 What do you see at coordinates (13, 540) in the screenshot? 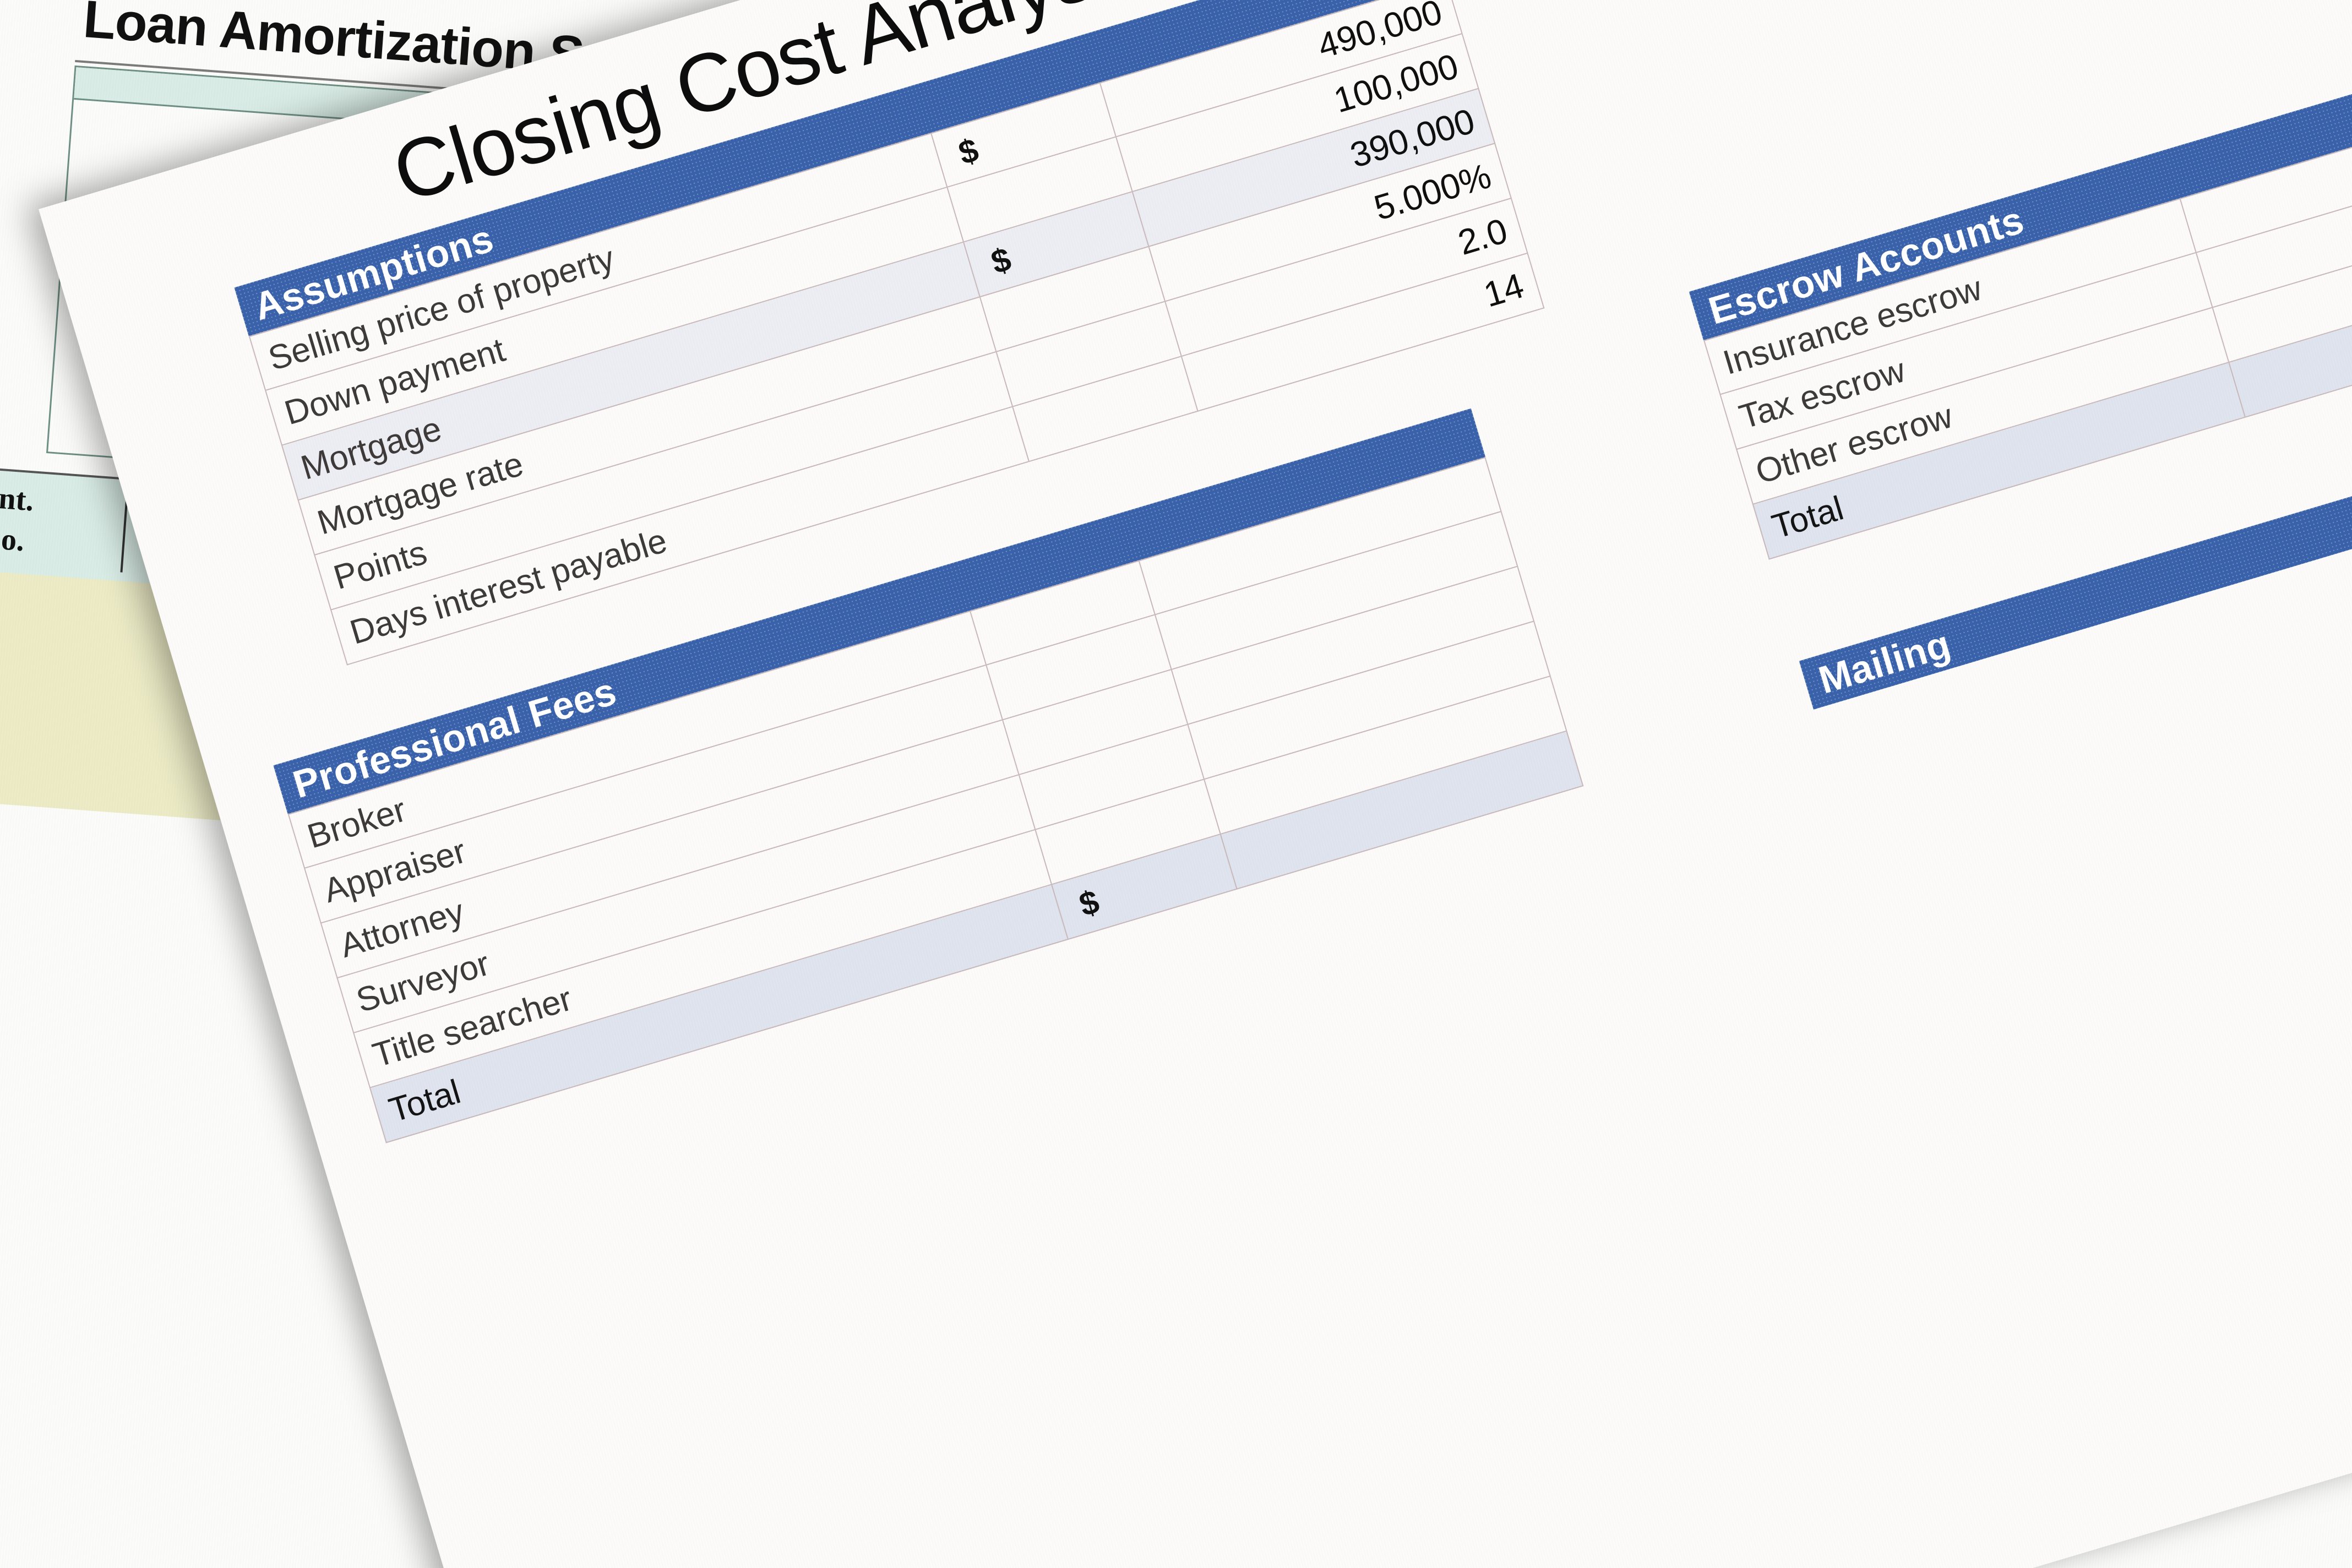
I see `column-header-no: o.` at bounding box center [13, 540].